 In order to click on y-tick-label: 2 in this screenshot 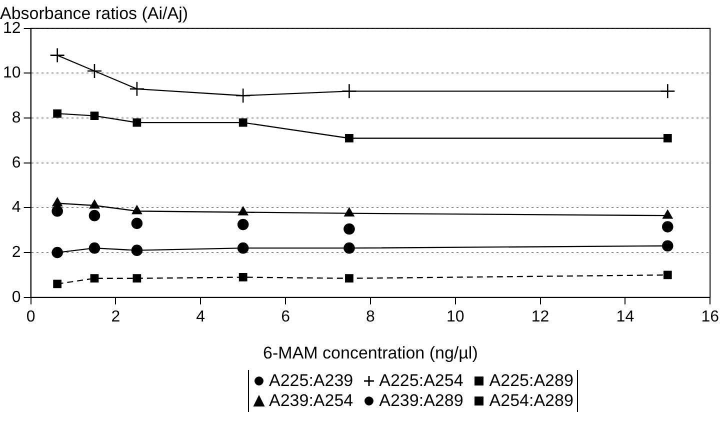, I will do `click(16, 252)`.